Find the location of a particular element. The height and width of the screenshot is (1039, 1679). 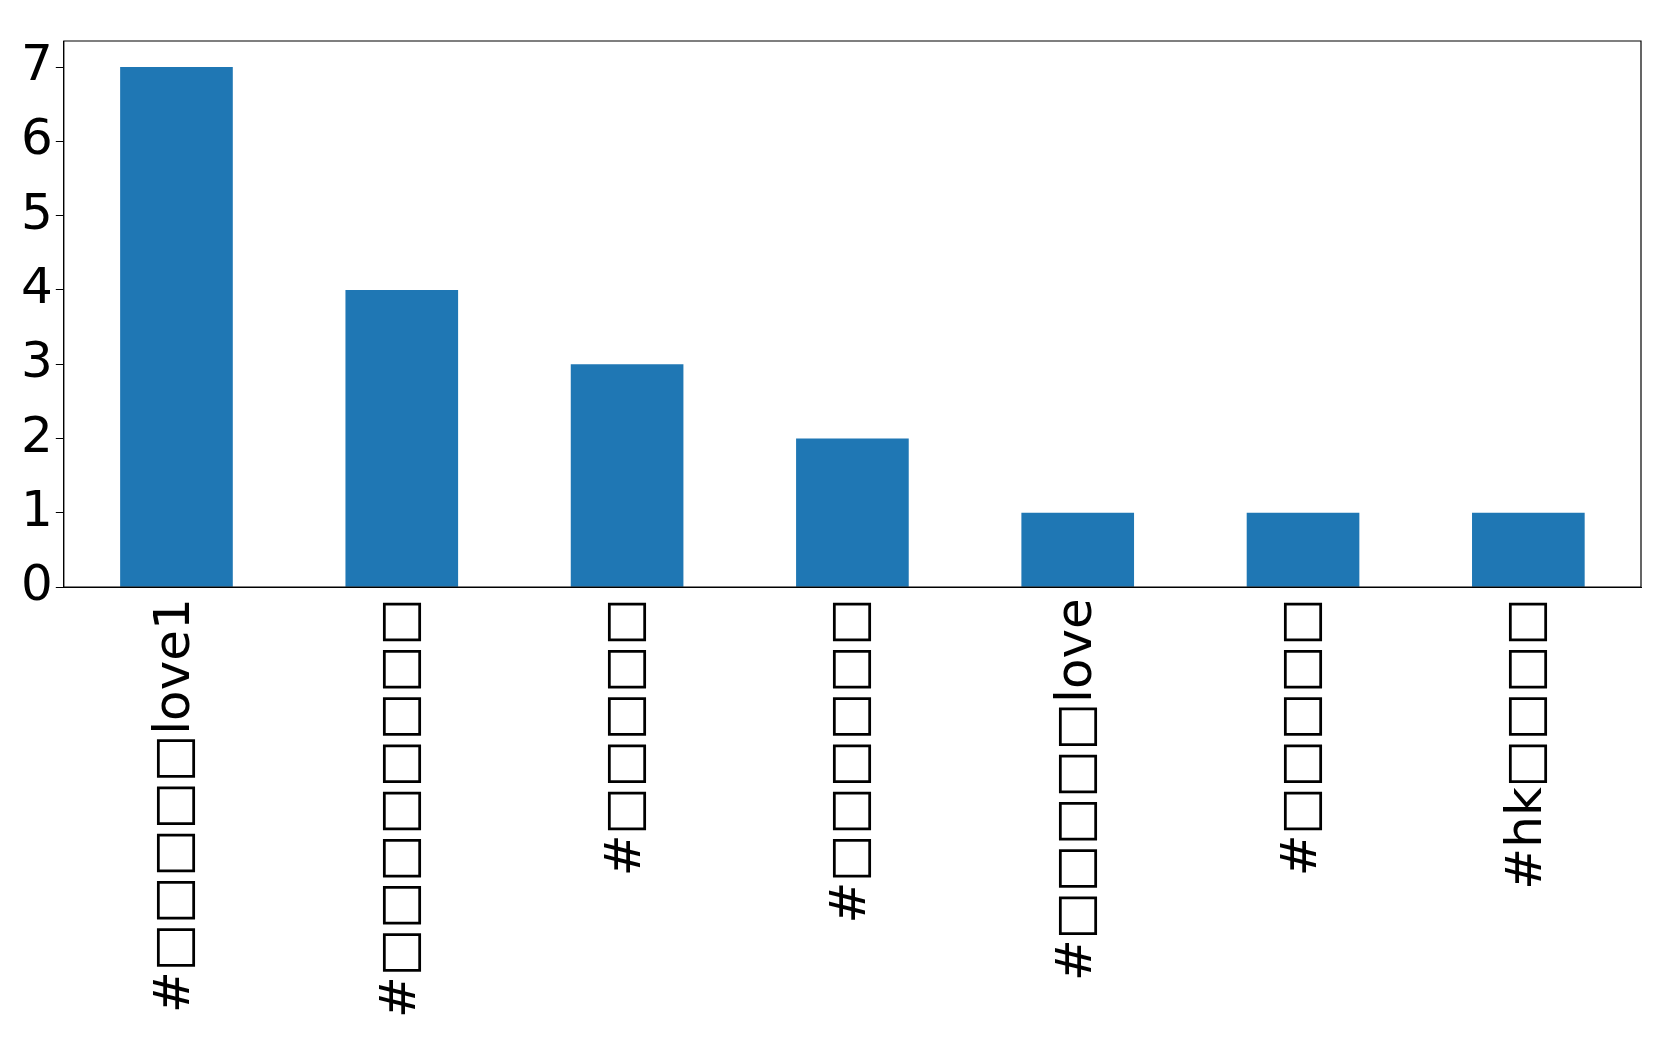

x-tick-label: #hk□□□□ is located at coordinates (1524, 744).